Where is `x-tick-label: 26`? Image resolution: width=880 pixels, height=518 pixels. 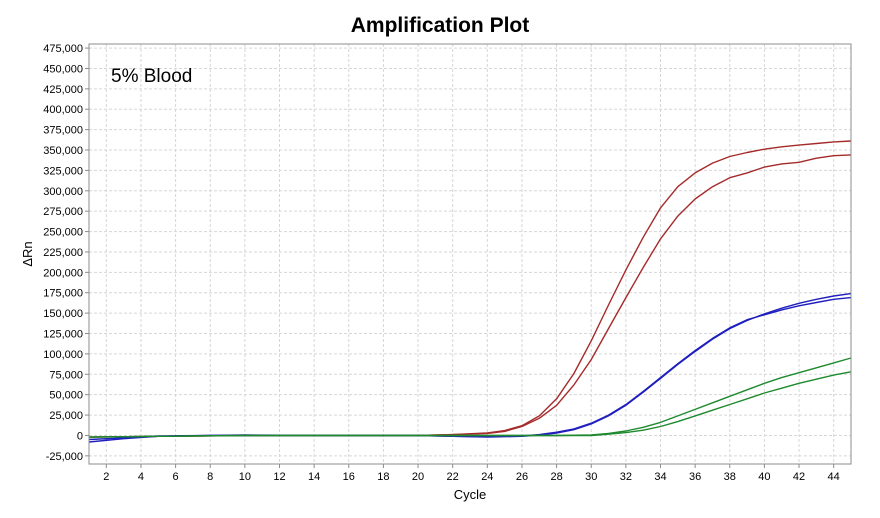 x-tick-label: 26 is located at coordinates (522, 477).